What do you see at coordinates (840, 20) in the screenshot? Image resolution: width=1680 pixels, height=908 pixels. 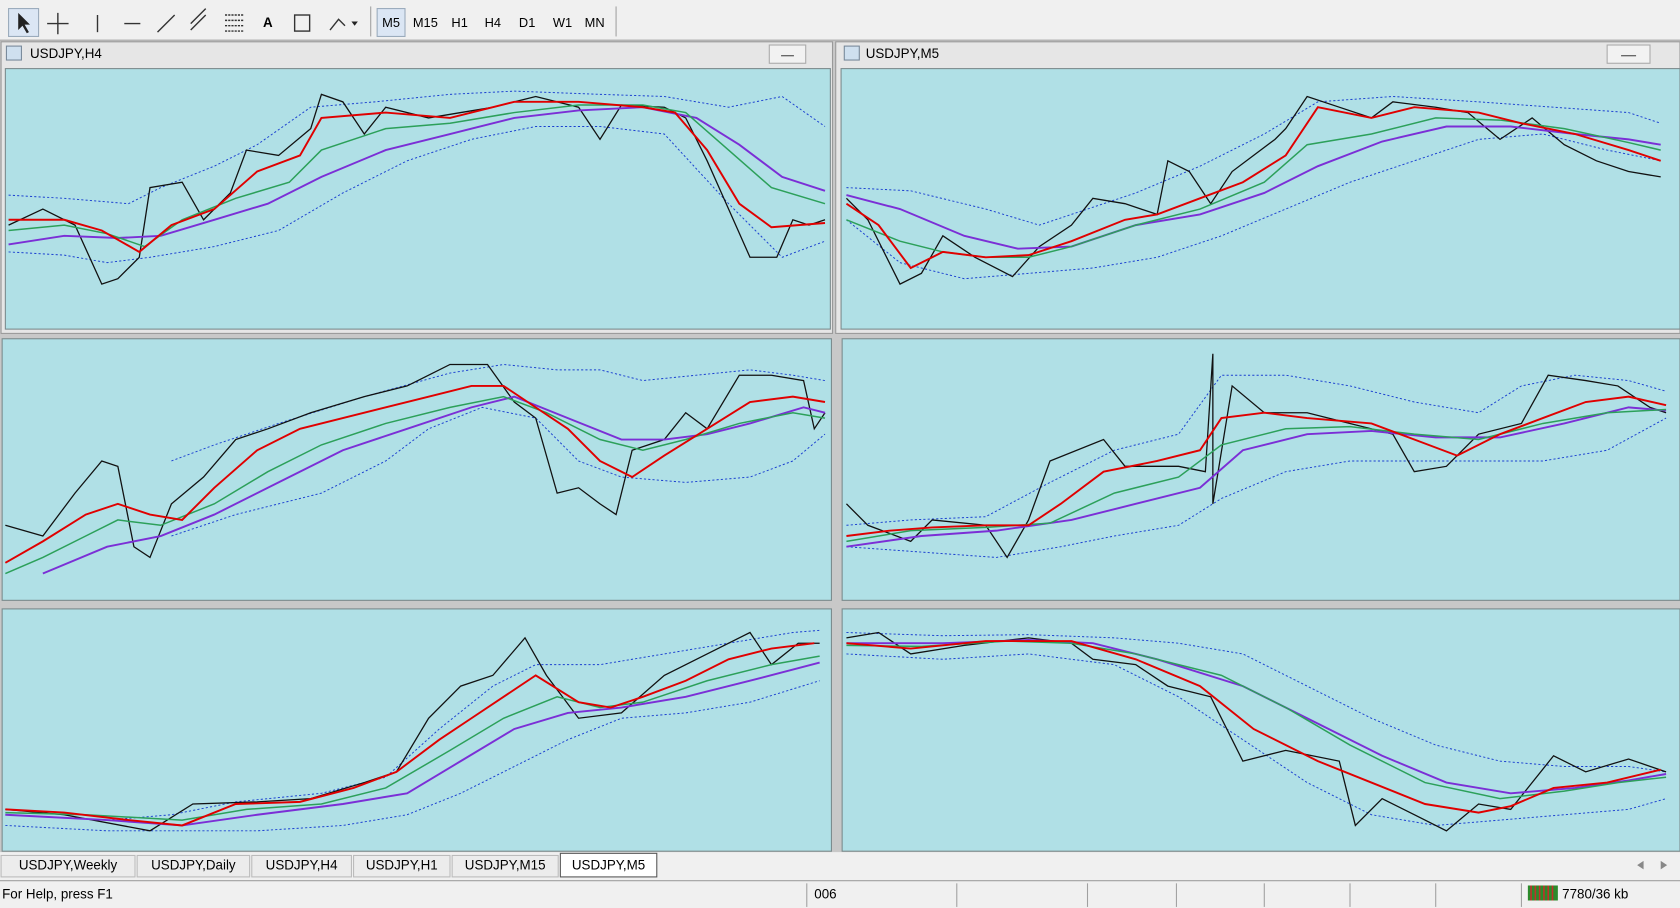 I see `toolbar` at bounding box center [840, 20].